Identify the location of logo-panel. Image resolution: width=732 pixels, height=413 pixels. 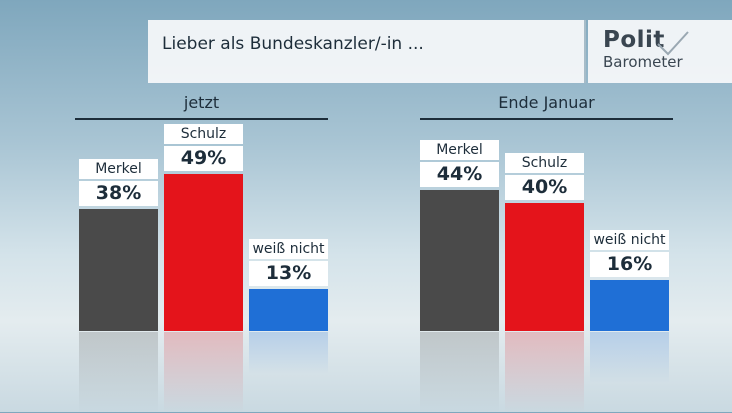
(660, 51).